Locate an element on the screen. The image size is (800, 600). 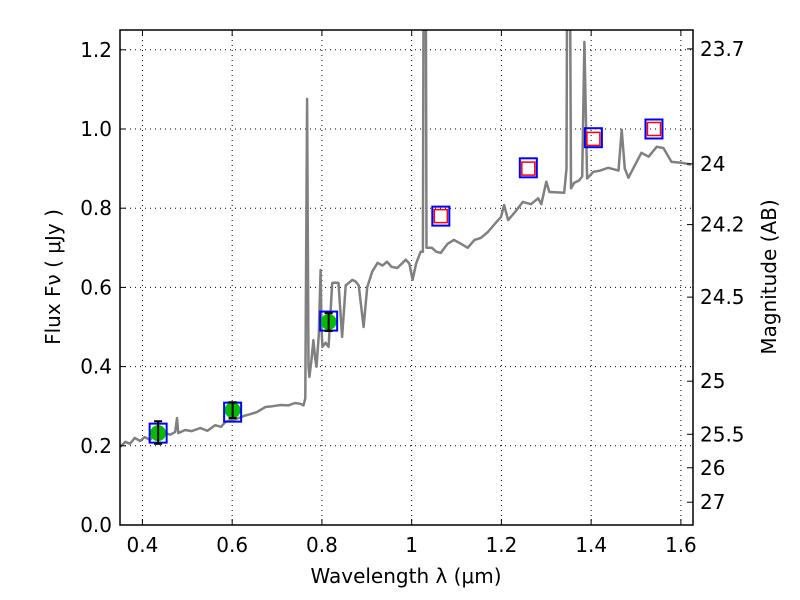
x-tick-label: 0.4 is located at coordinates (143, 545).